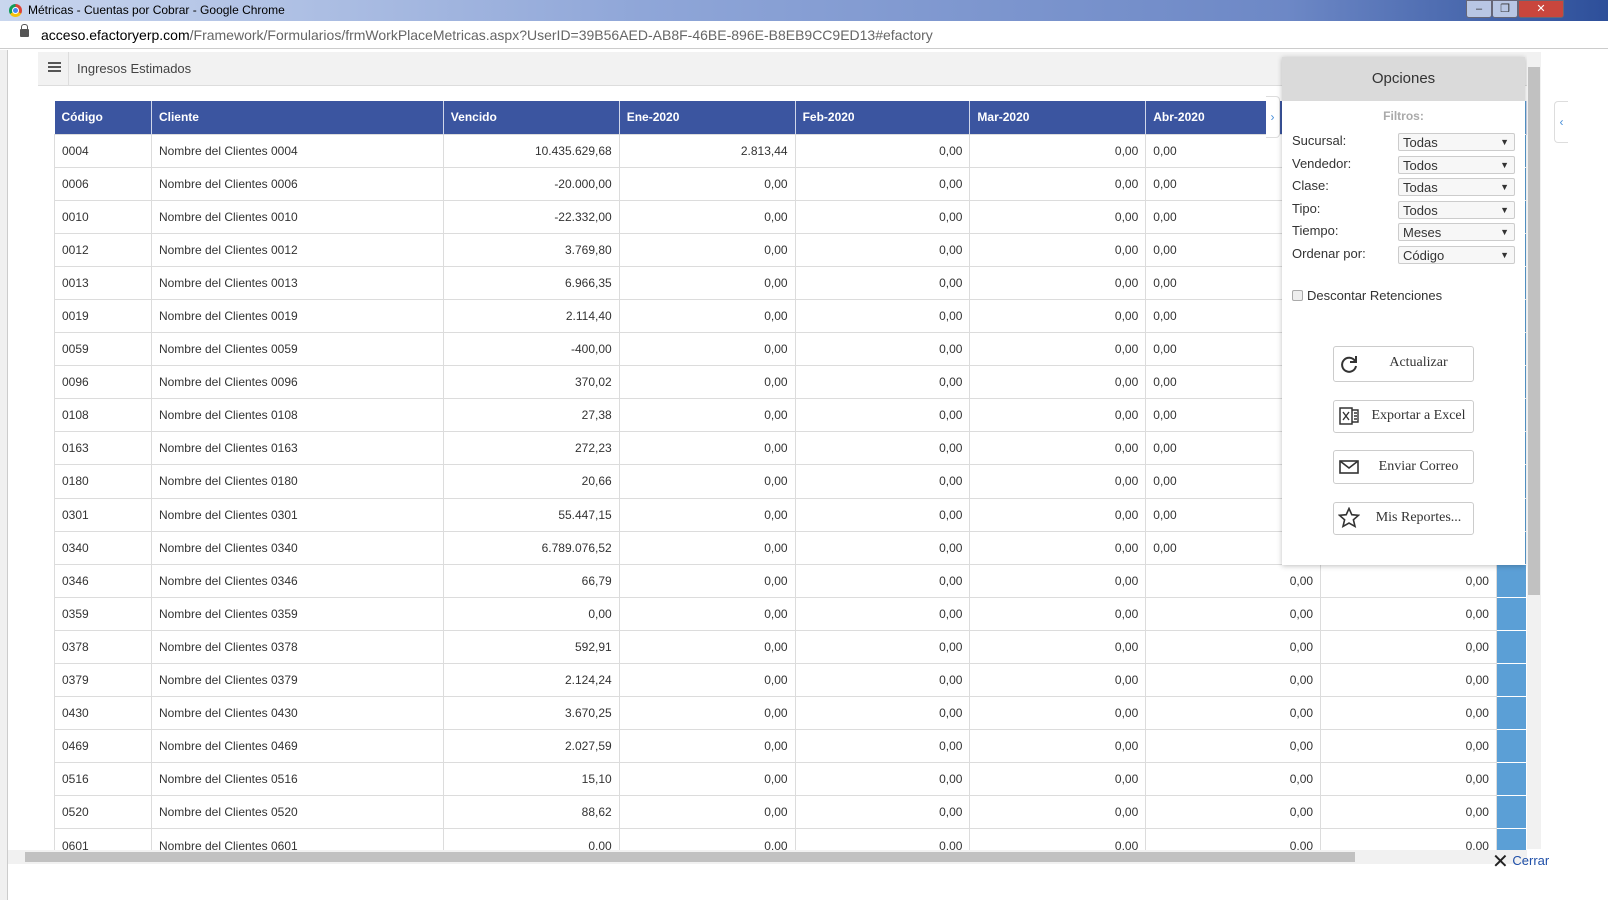  I want to click on column-header: Mar-2020, so click(1058, 117).